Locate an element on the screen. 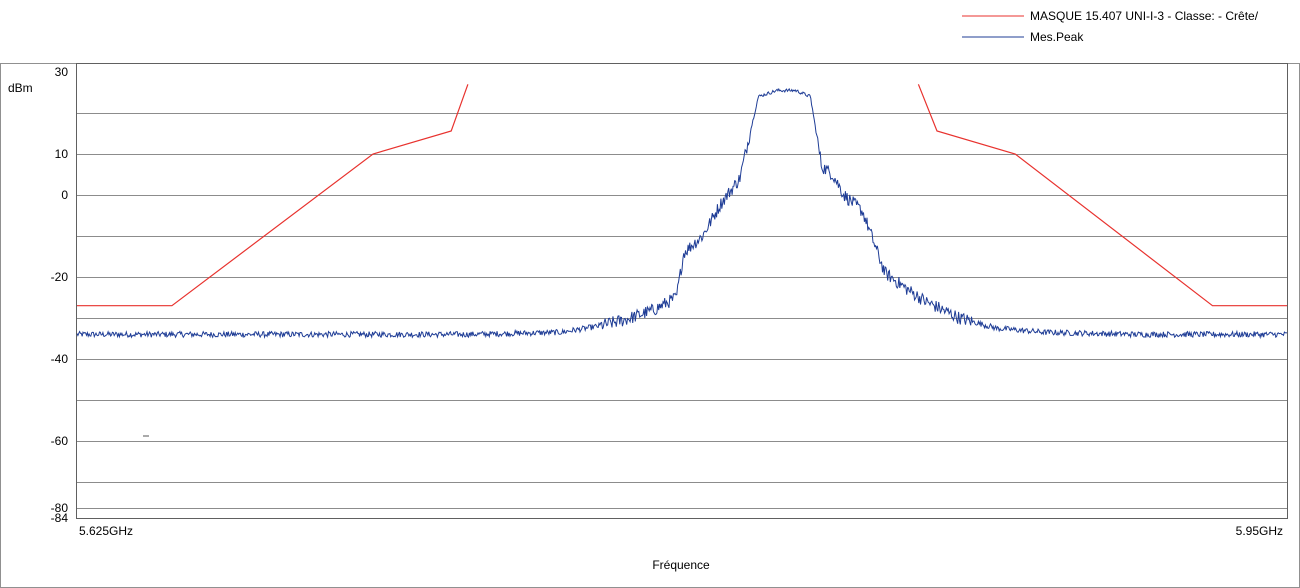  legend-label-peak: Mes.Peak is located at coordinates (1057, 37).